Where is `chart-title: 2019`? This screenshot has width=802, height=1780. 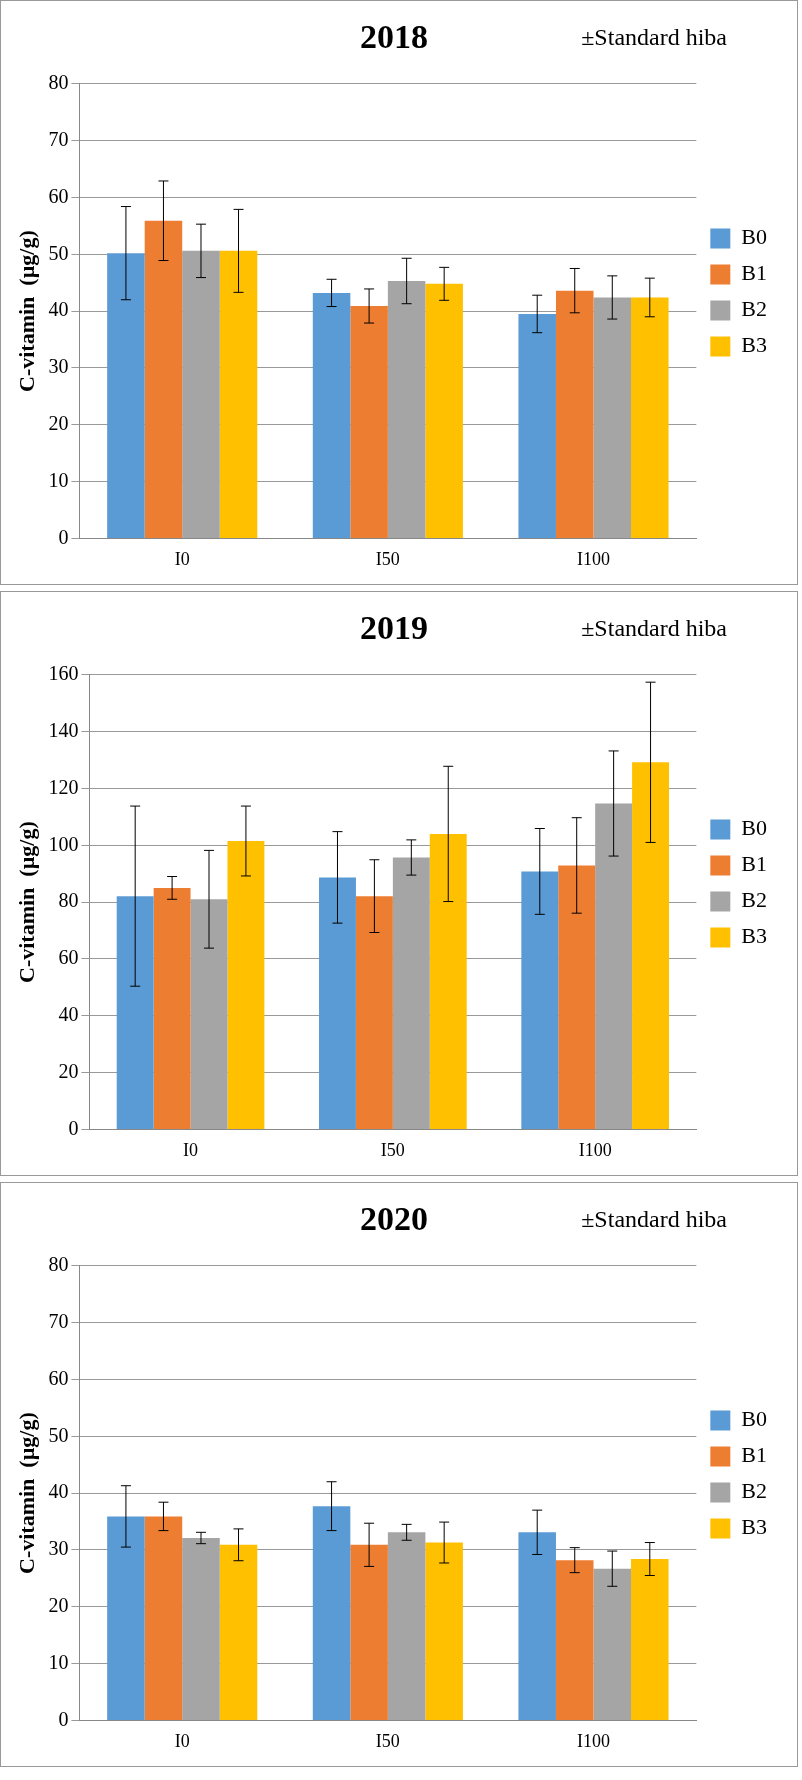 chart-title: 2019 is located at coordinates (394, 628).